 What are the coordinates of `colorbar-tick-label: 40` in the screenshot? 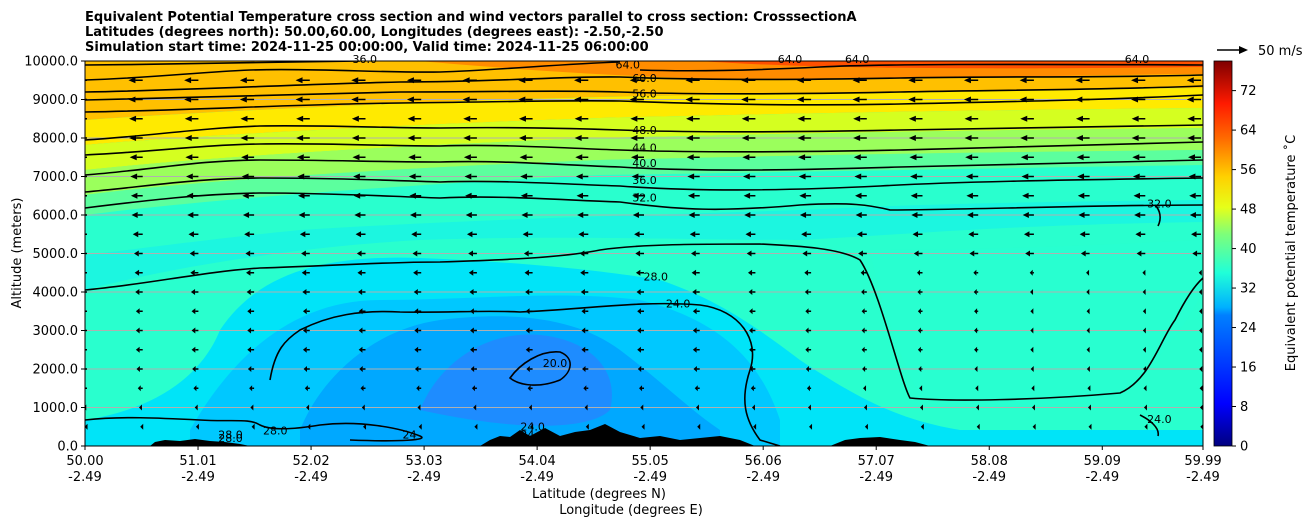 It's located at (1248, 249).